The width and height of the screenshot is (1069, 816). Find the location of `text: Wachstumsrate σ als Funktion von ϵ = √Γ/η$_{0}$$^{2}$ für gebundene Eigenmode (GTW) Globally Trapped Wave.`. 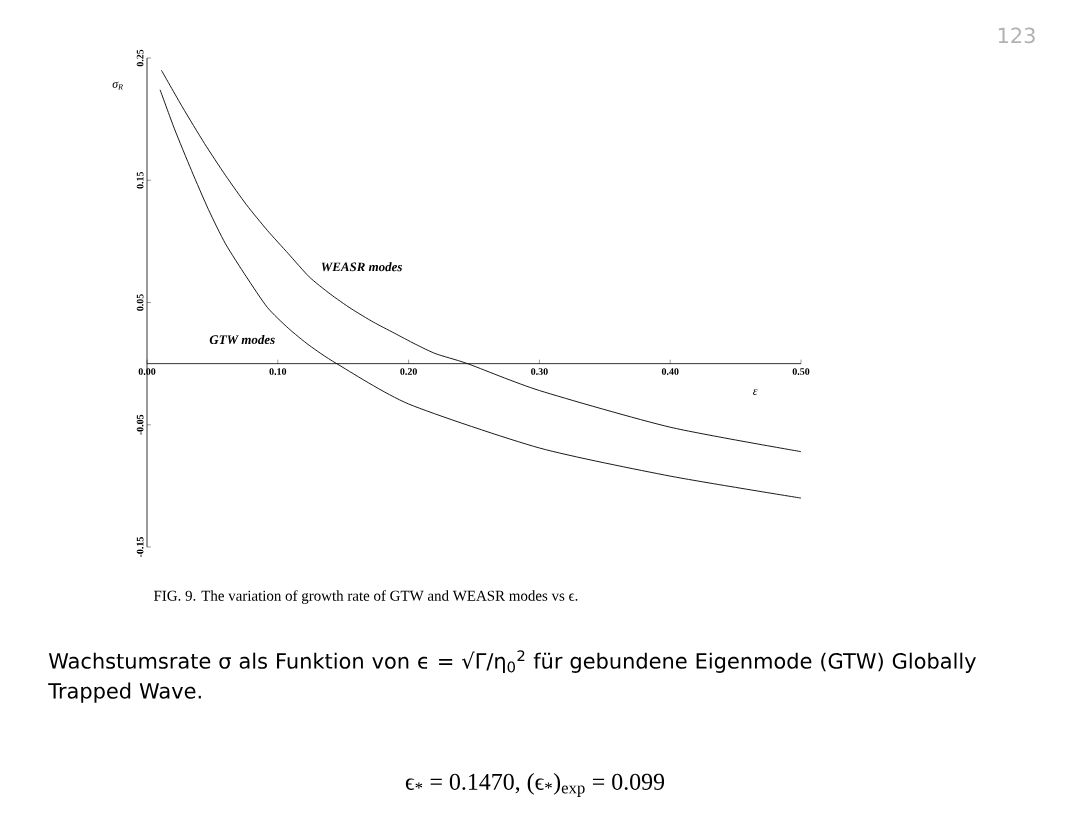

text: Wachstumsrate σ als Funktion von ϵ = √Γ/η$_{0}$$^{2}$ für gebundene Eigenmode (GTW) Globally Trapped Wave. is located at coordinates (512, 676).